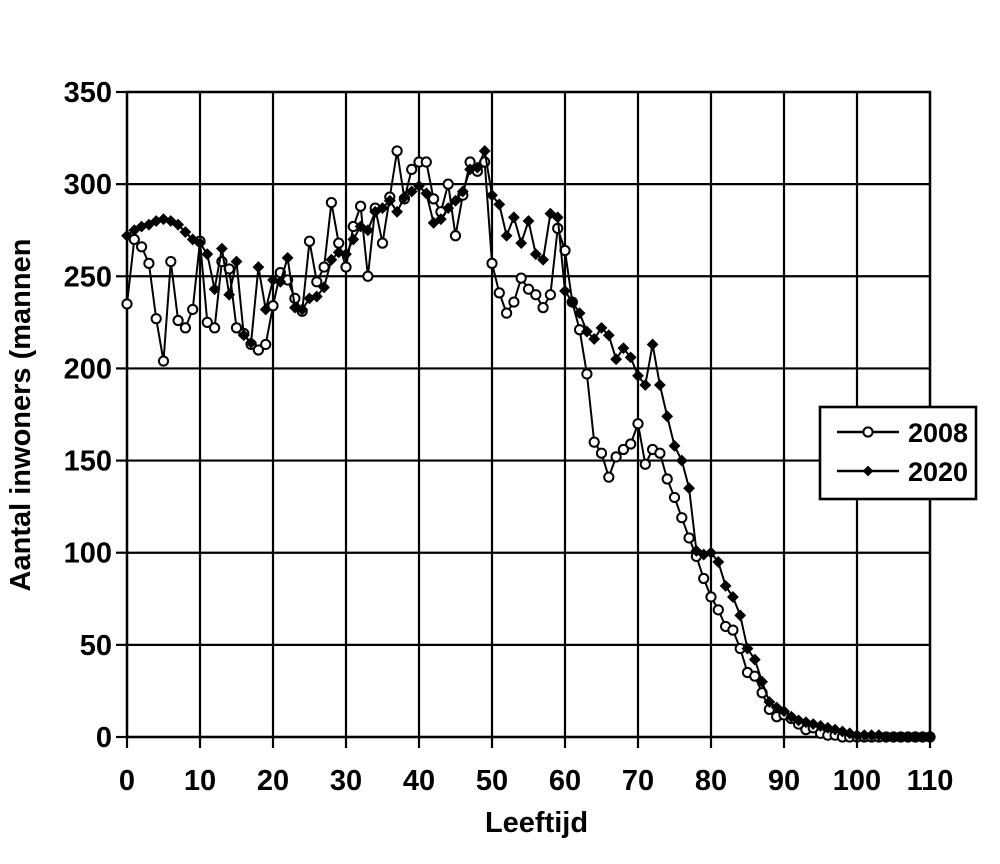 The width and height of the screenshot is (1000, 864). I want to click on y-tick-label-100: 100, so click(88, 554).